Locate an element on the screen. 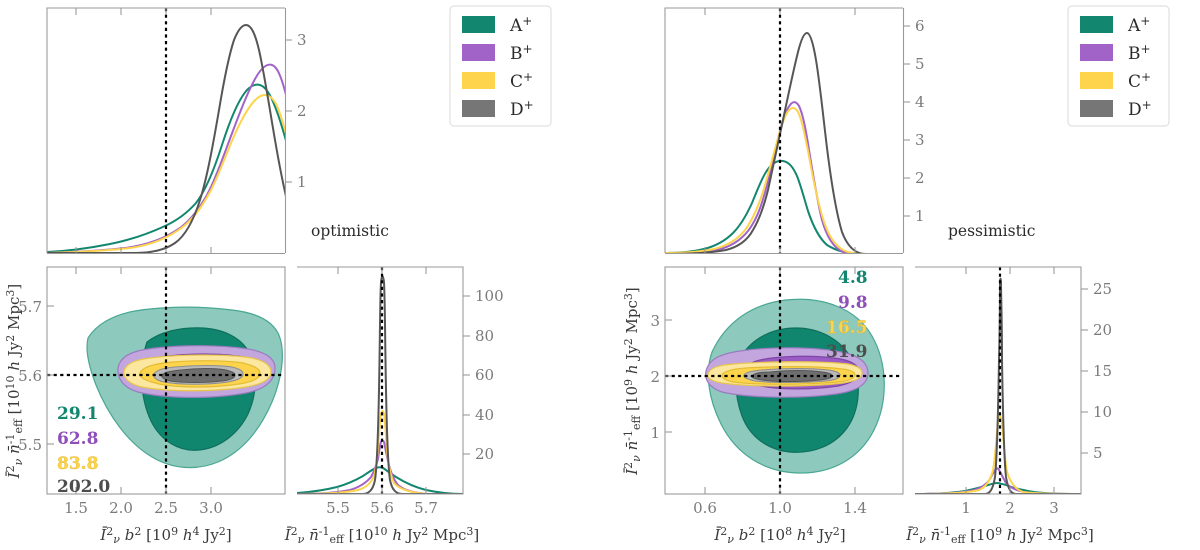 Image resolution: width=1200 pixels, height=550 pixels. ytick-left-contour-5.5: 5.5 is located at coordinates (30, 445).